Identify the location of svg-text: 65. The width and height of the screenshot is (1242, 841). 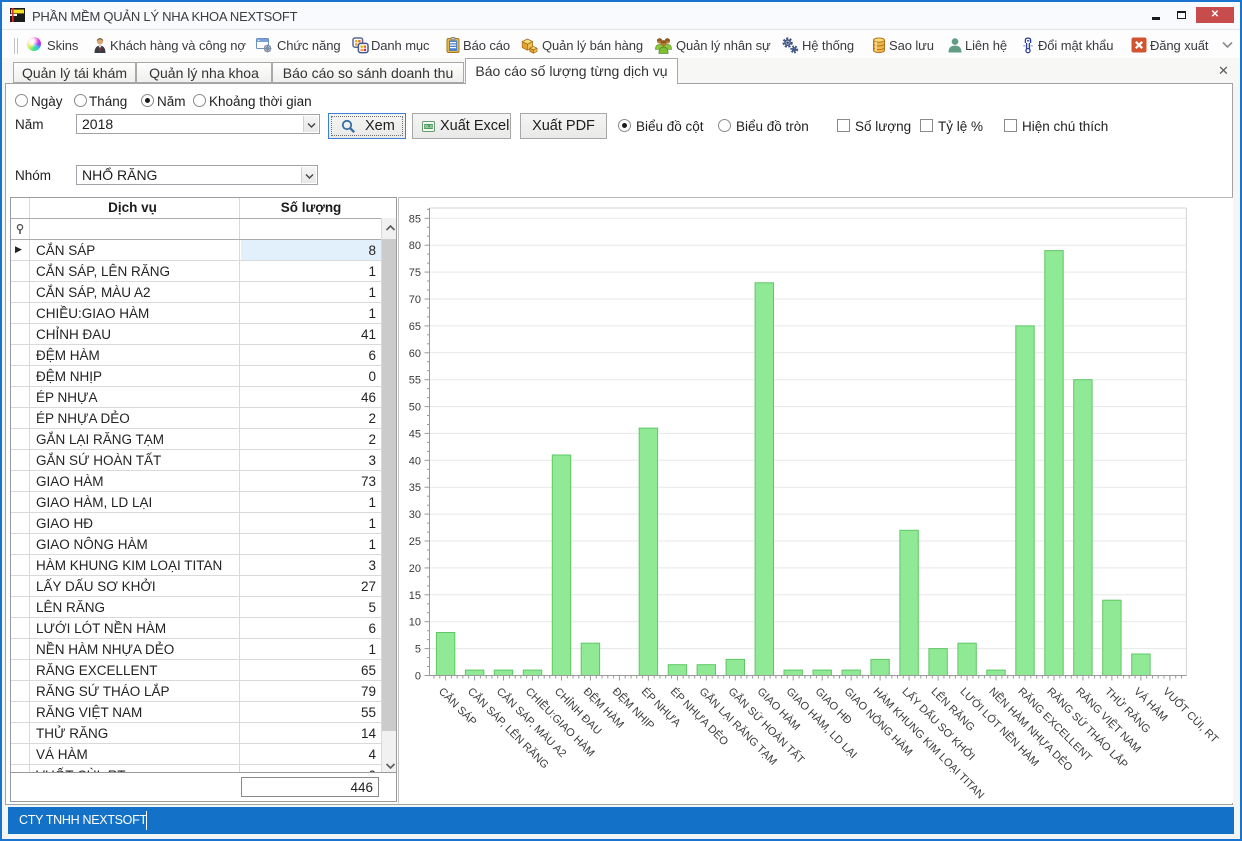
(415, 327).